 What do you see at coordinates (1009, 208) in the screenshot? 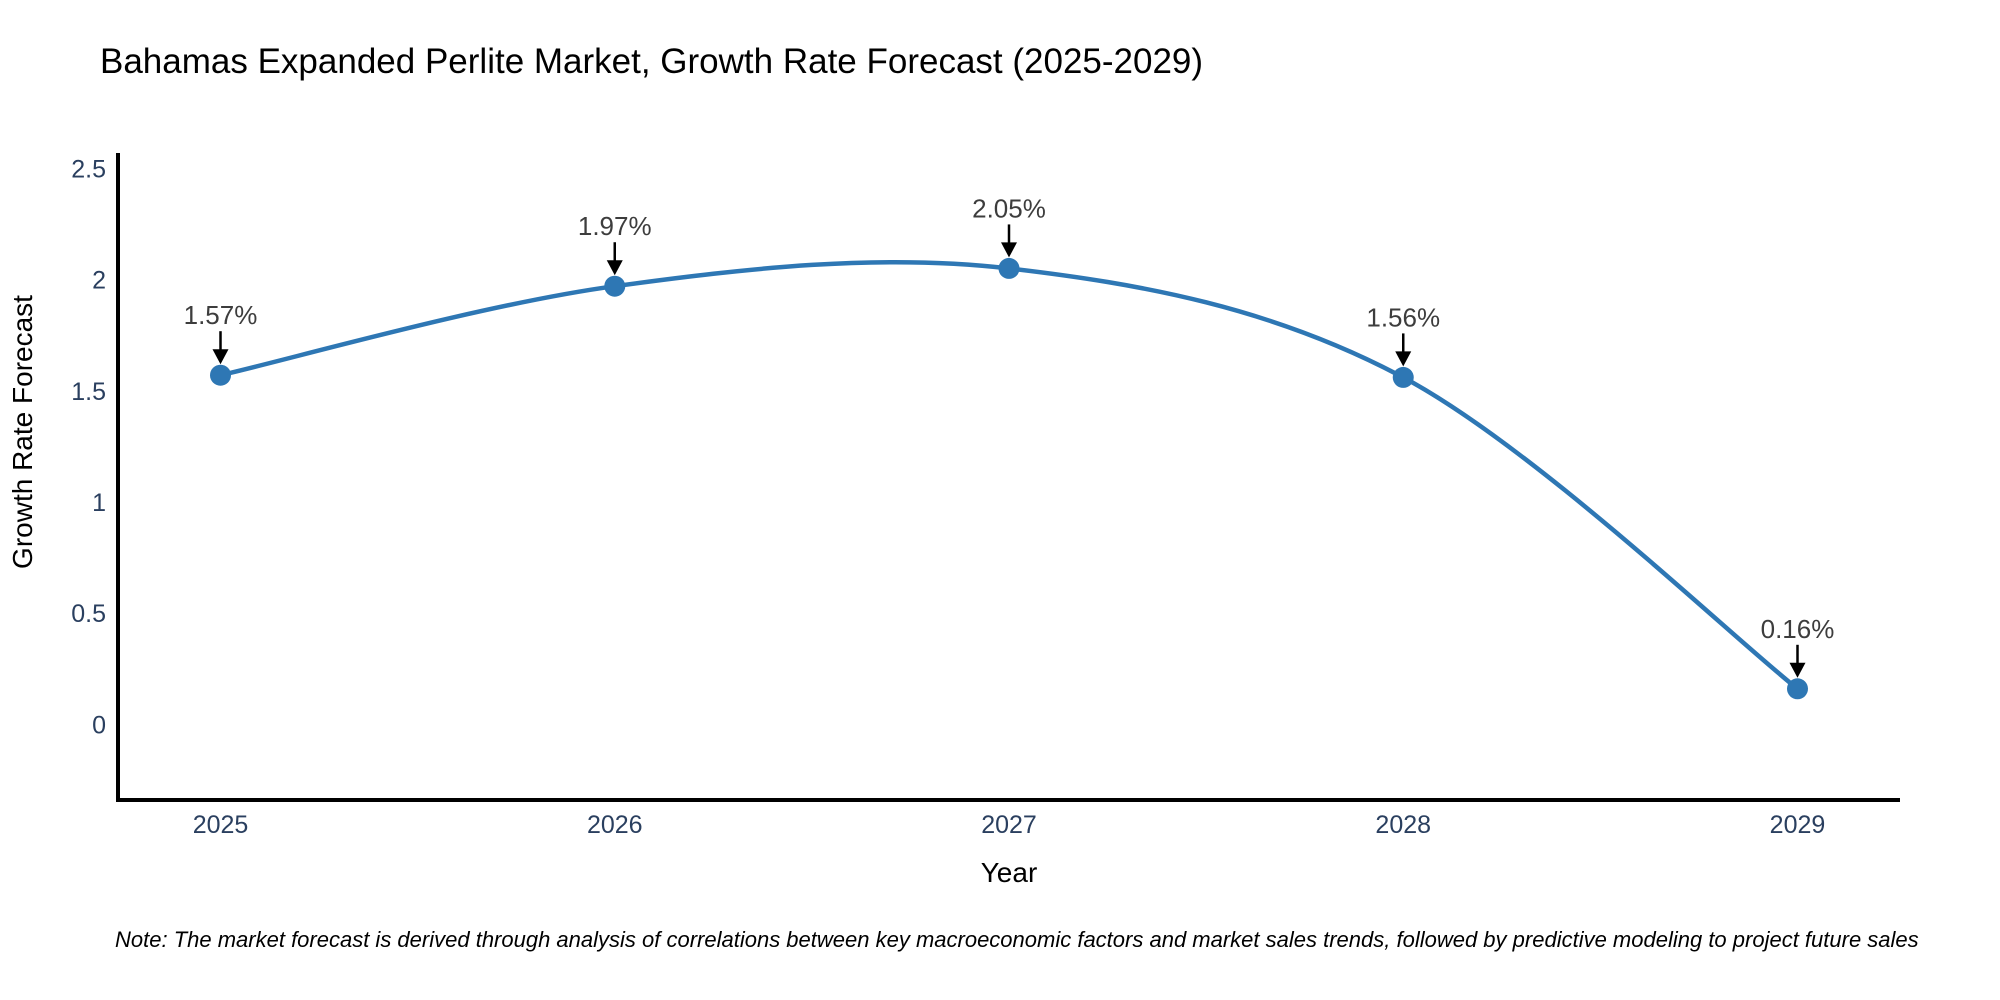
I see `point-value-label: 2.05%` at bounding box center [1009, 208].